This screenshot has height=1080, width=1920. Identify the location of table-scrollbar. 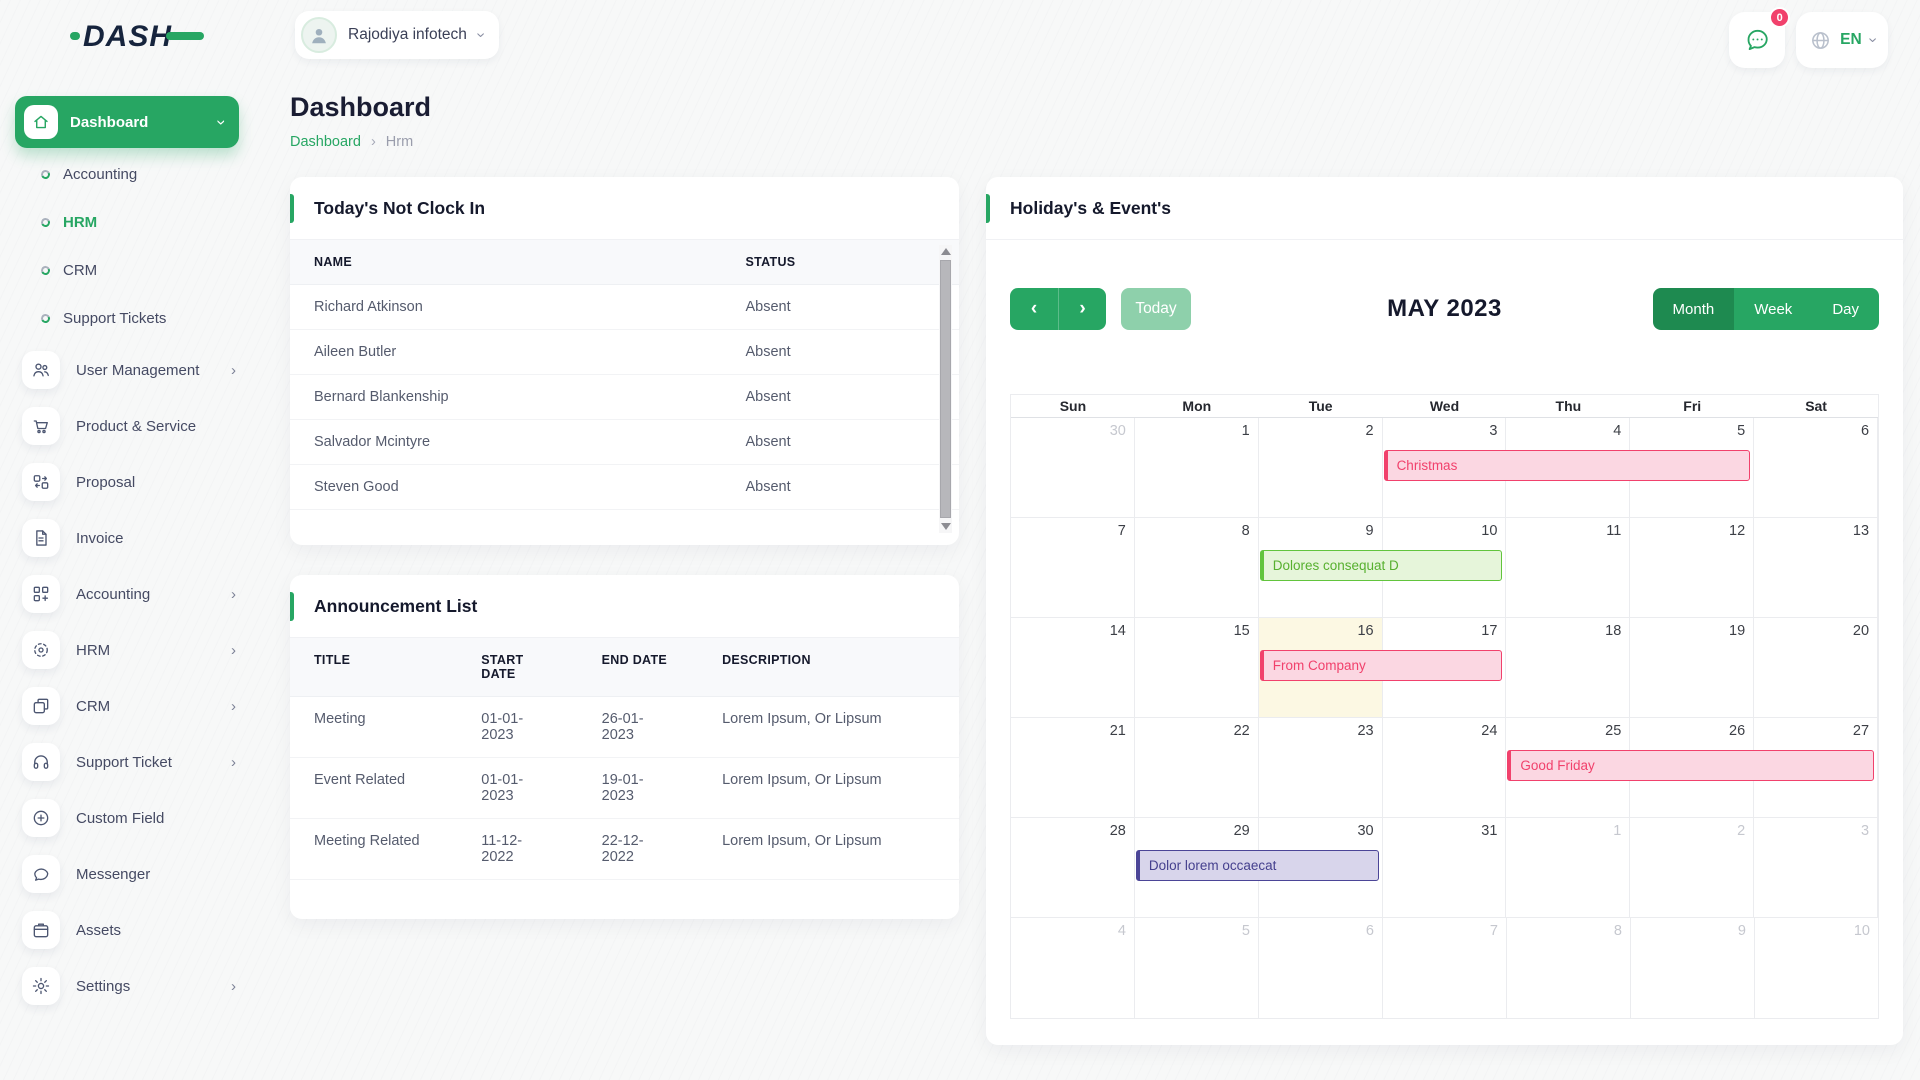
(945, 389).